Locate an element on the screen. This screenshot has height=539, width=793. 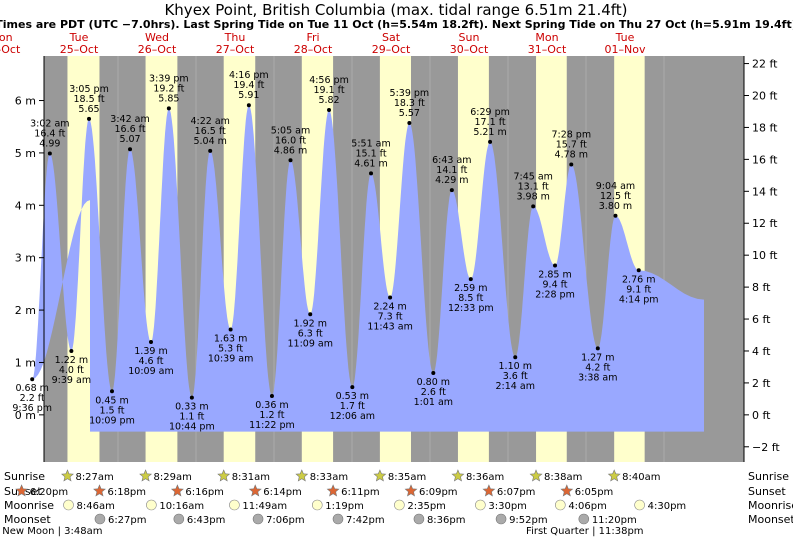
tide-time-label: 9:04 am is located at coordinates (615, 186).